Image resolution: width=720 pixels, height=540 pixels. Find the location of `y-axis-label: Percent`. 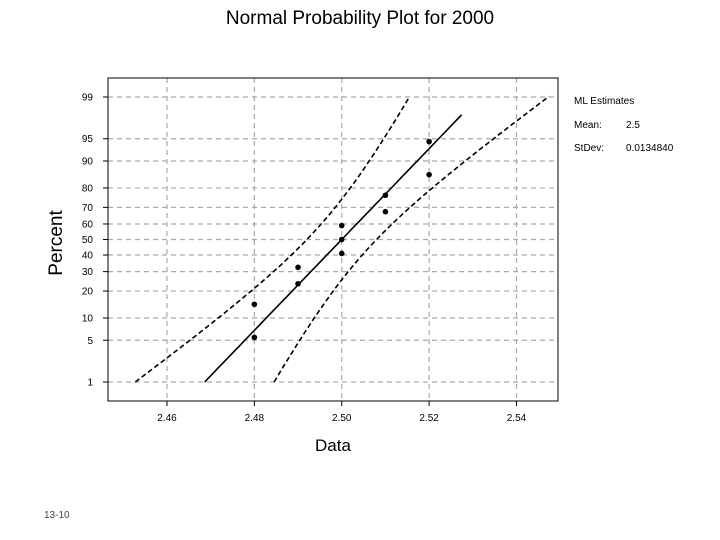

y-axis-label: Percent is located at coordinates (56, 243).